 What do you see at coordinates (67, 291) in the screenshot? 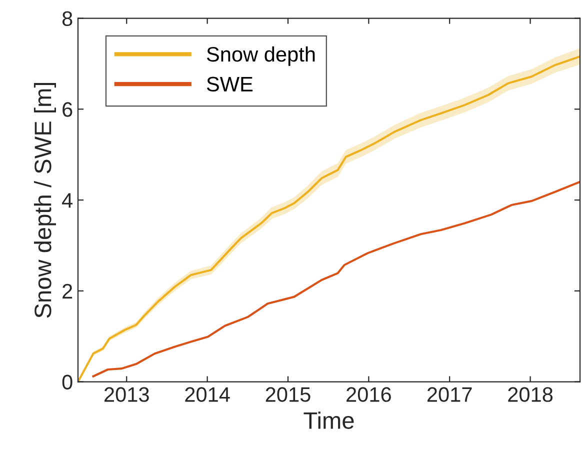
I see `y-tick-label: 2` at bounding box center [67, 291].